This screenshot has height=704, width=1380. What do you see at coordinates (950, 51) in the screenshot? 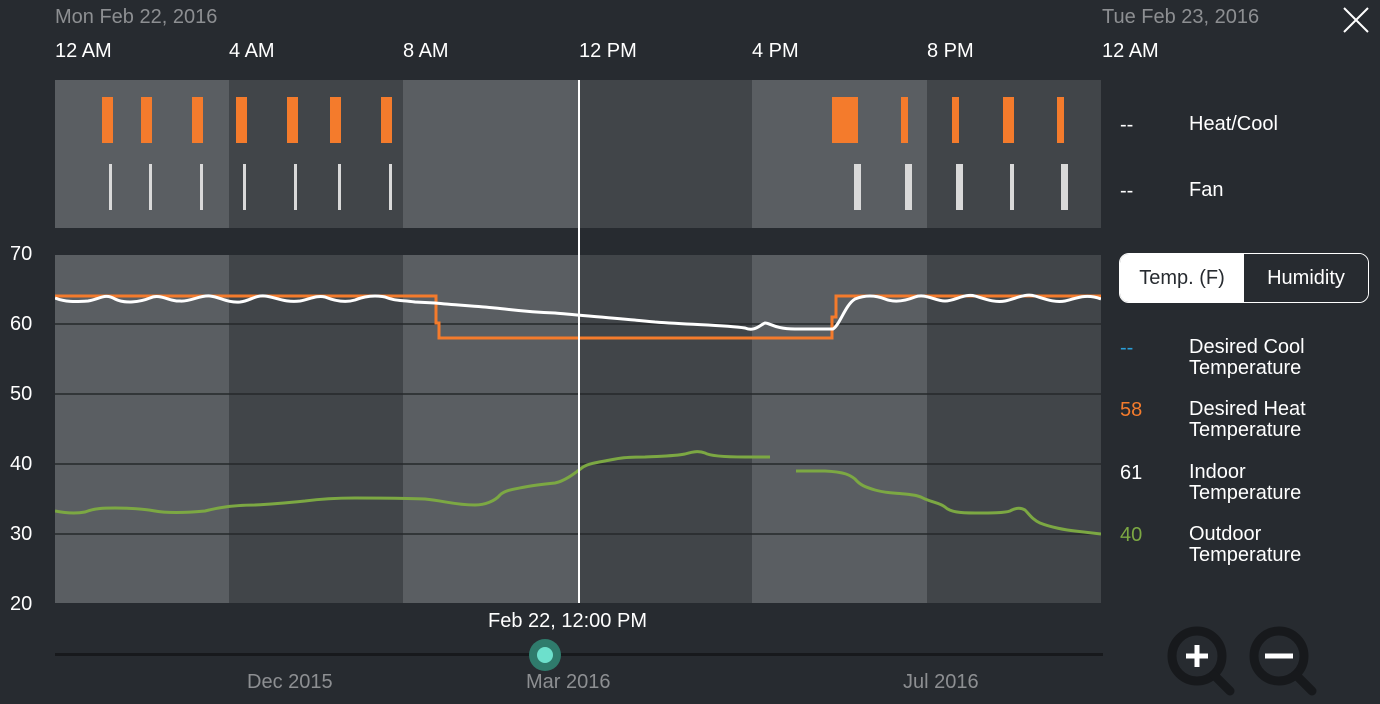
I see `time-tick: 8 PM` at bounding box center [950, 51].